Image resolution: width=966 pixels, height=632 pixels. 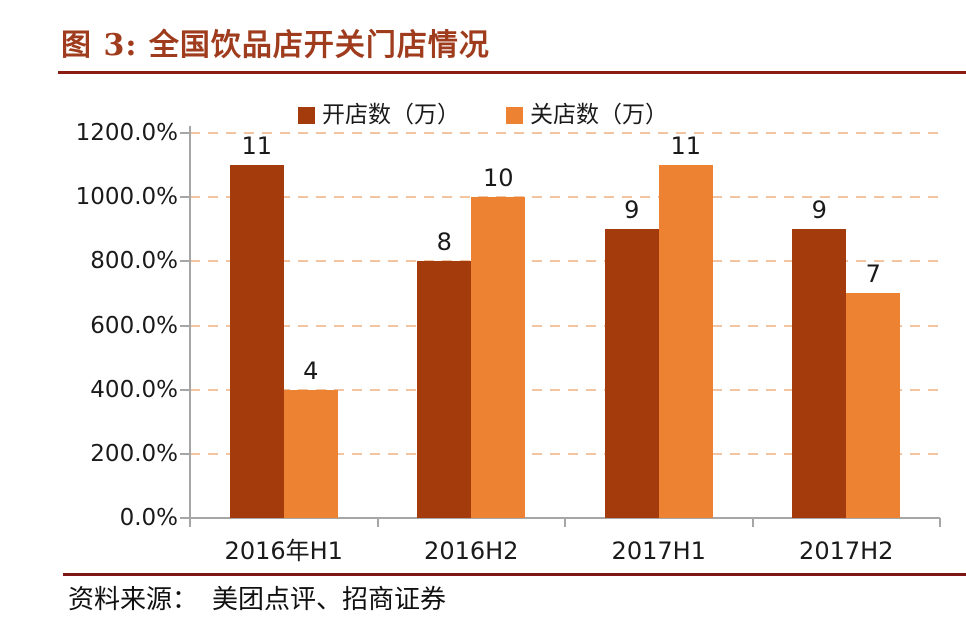 What do you see at coordinates (391, 115) in the screenshot?
I see `legend-label: 开店数（万）` at bounding box center [391, 115].